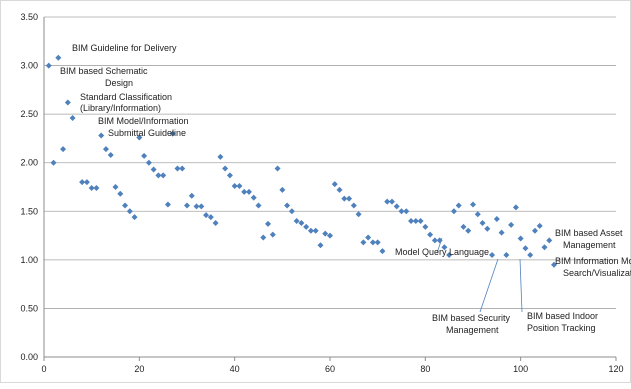  What do you see at coordinates (29, 308) in the screenshot?
I see `y-tick-label: 0.50` at bounding box center [29, 308].